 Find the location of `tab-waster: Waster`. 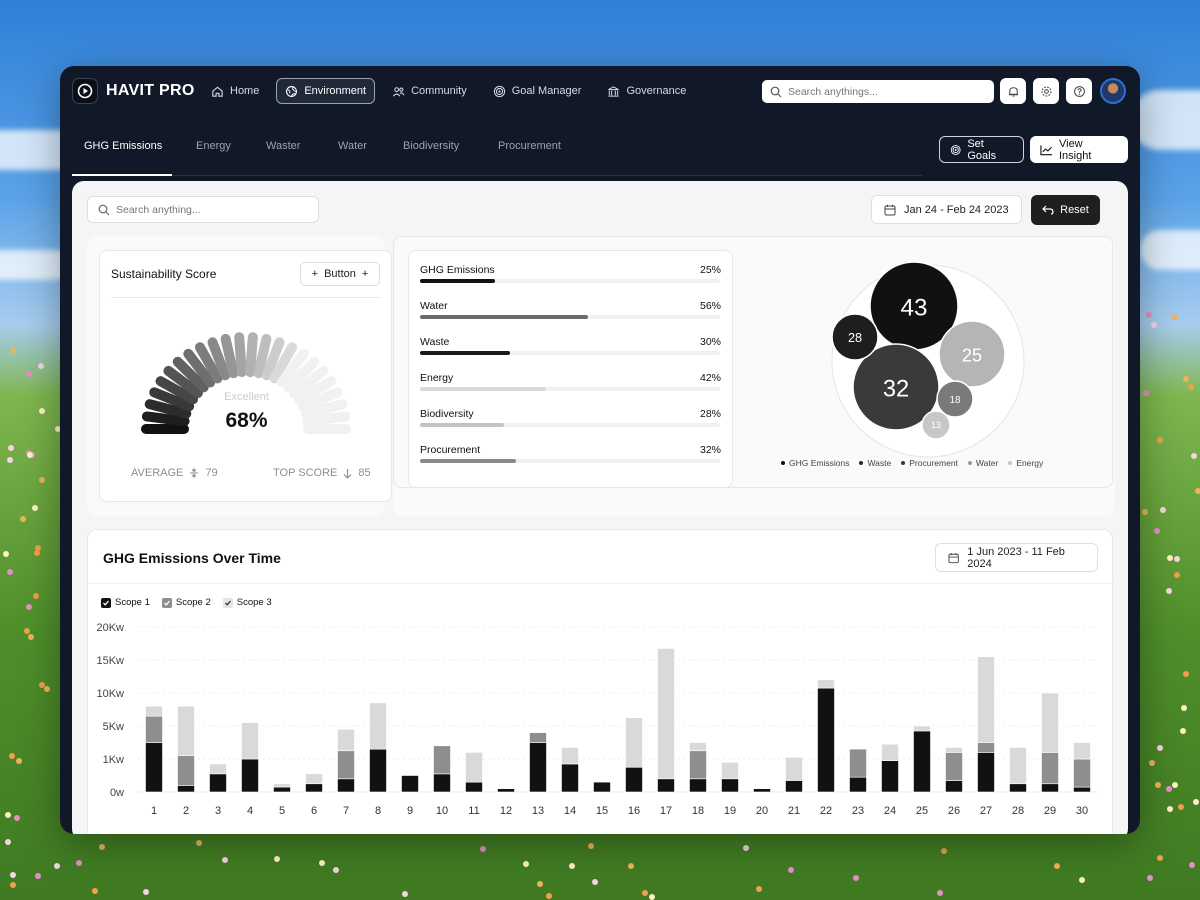

tab-waster: Waster is located at coordinates (283, 146).